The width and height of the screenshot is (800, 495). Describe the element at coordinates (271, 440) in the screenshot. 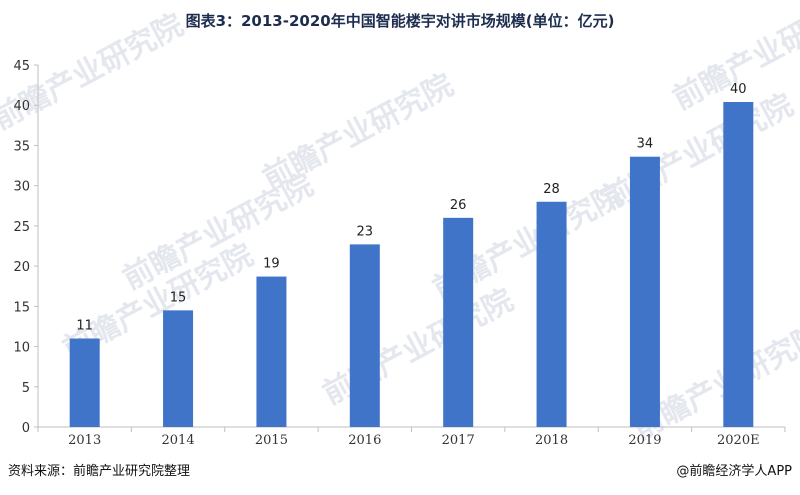

I see `x-tick-label-2015: 2015` at that location.